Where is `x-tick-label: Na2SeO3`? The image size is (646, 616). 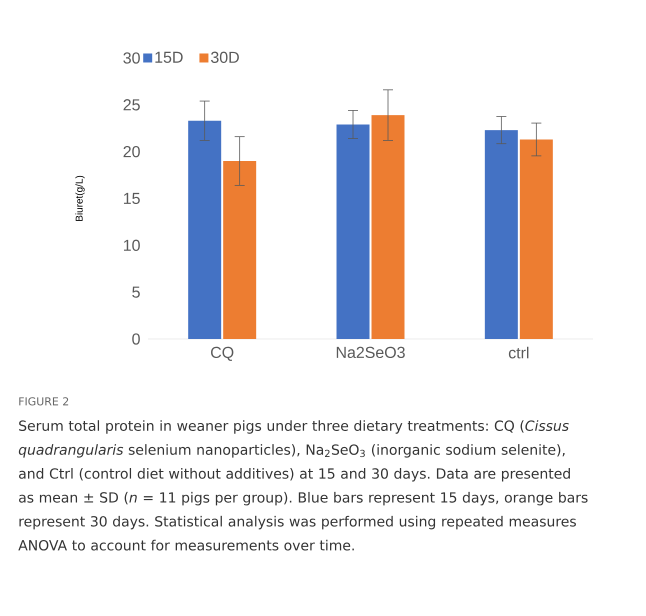 x-tick-label: Na2SeO3 is located at coordinates (370, 352).